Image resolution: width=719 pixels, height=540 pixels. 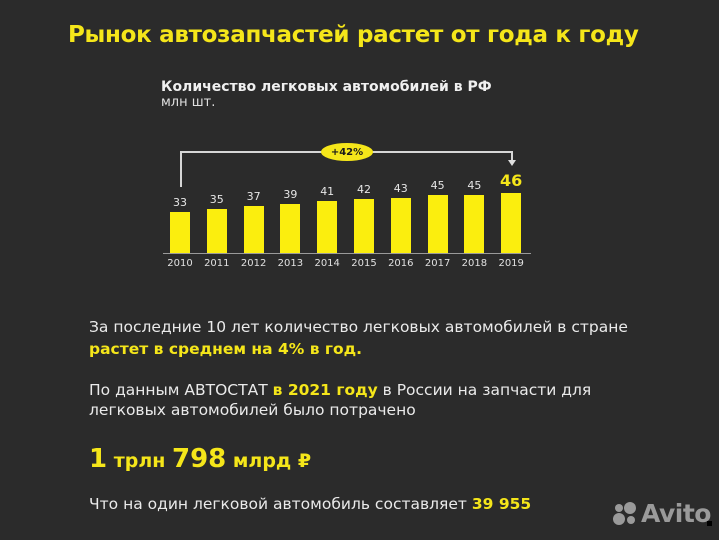 What do you see at coordinates (216, 231) in the screenshot?
I see `bar-2011` at bounding box center [216, 231].